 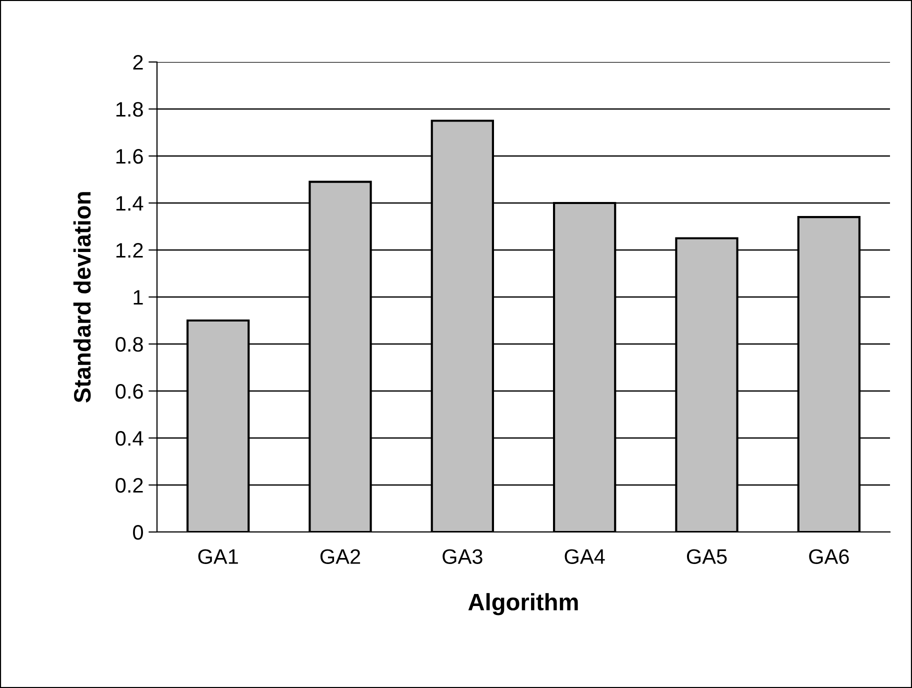 What do you see at coordinates (130, 438) in the screenshot?
I see `y-tick-label: 0.4` at bounding box center [130, 438].